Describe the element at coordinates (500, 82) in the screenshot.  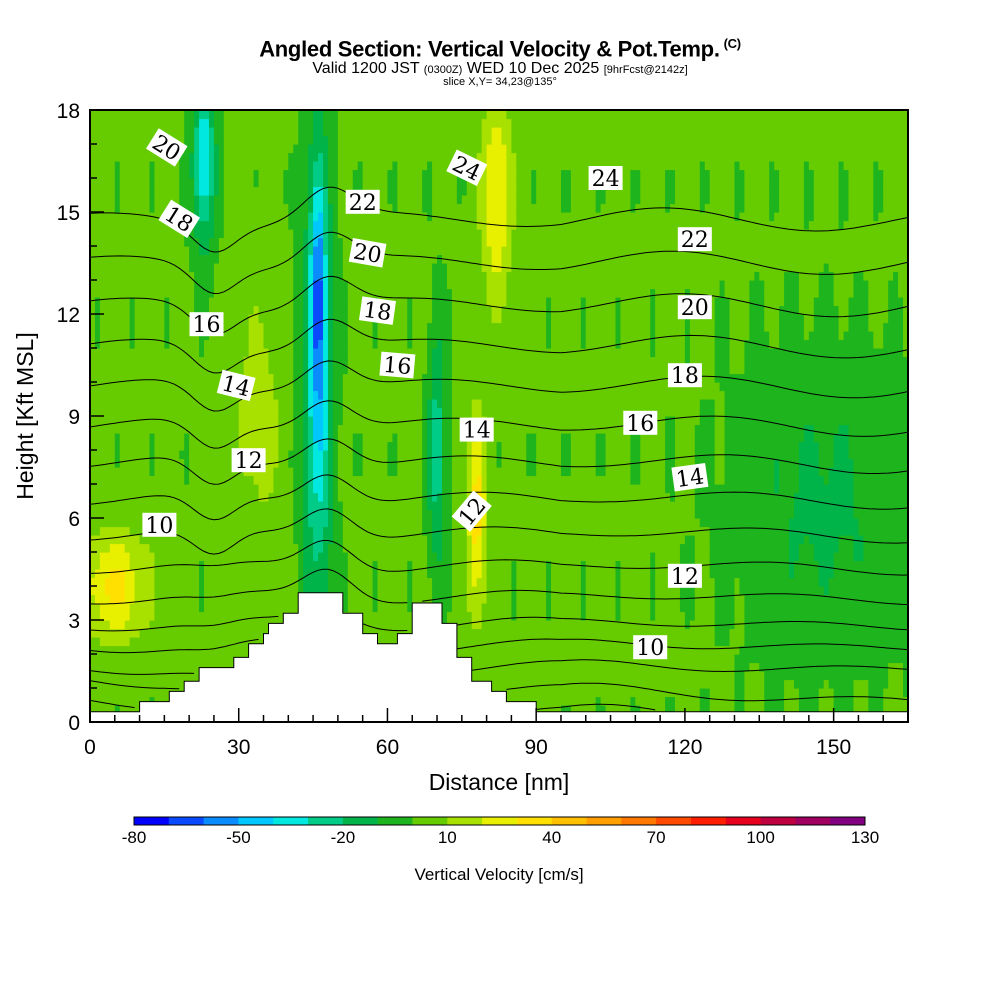
I see `slice-info: slice X,Y= 34,23@135°` at that location.